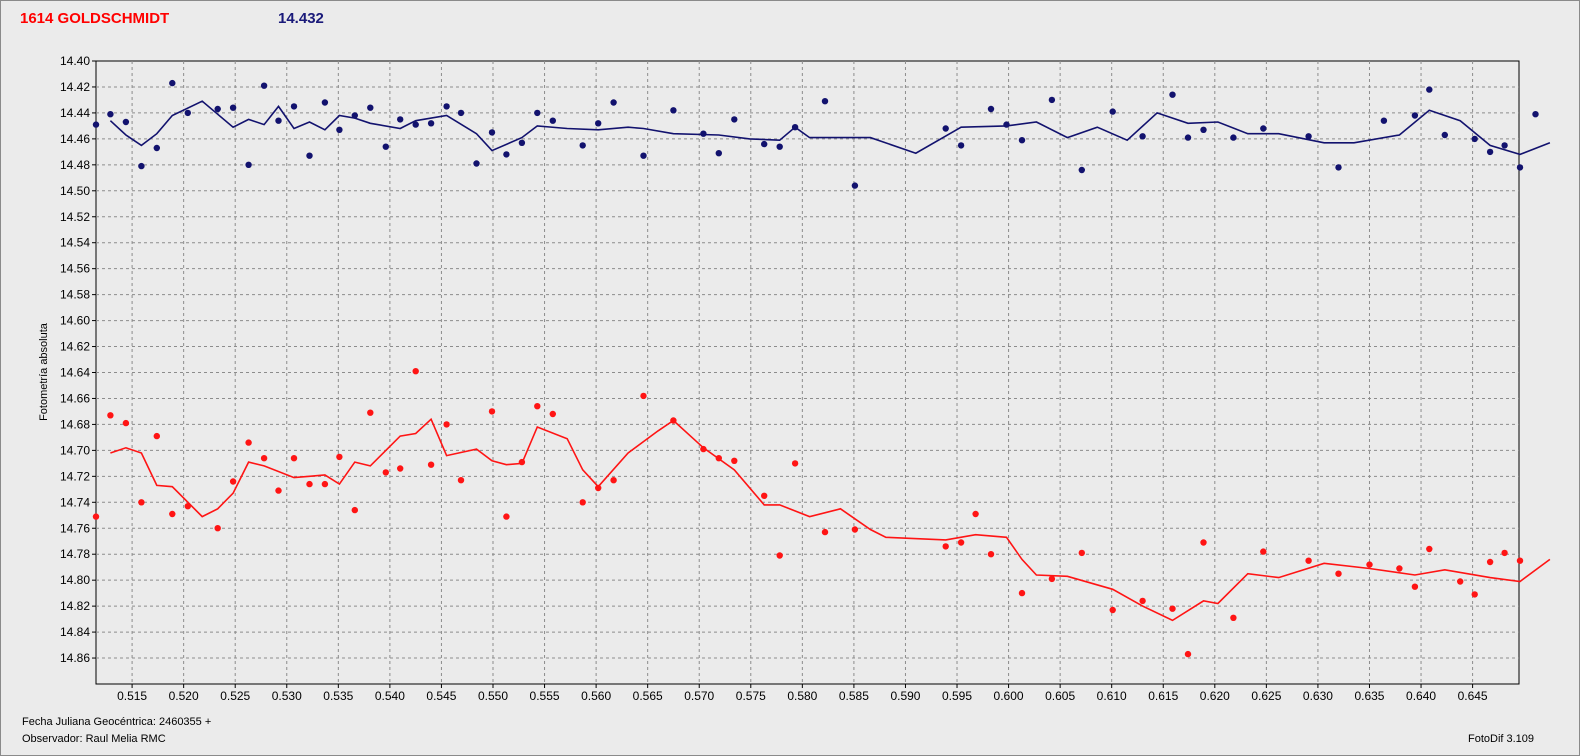 The height and width of the screenshot is (756, 1580). What do you see at coordinates (75, 528) in the screenshot?
I see `y-tick-label: 14.76` at bounding box center [75, 528].